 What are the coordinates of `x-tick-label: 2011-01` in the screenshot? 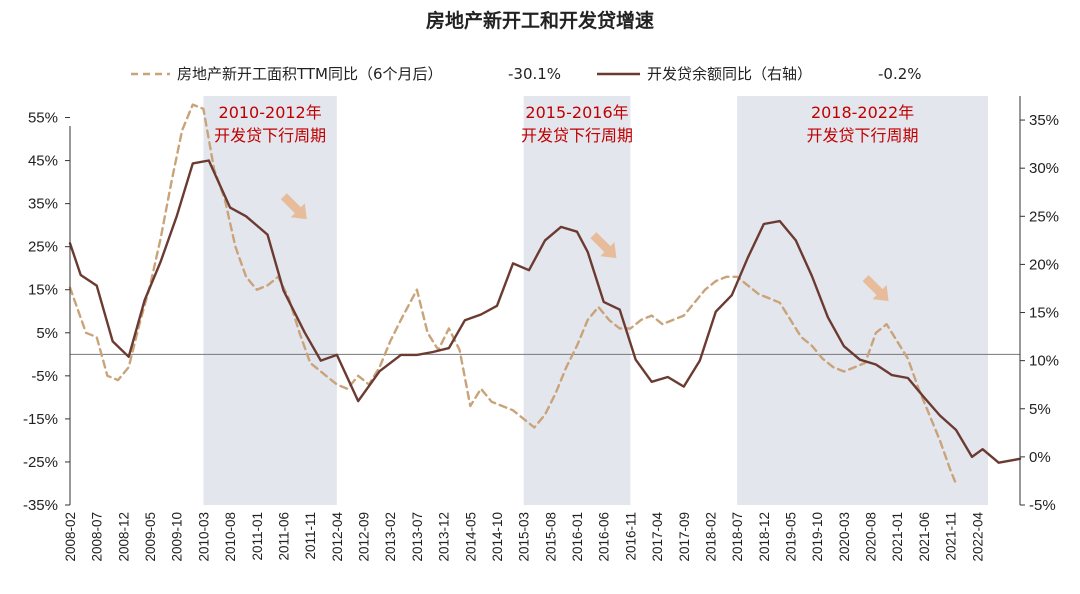 It's located at (257, 536).